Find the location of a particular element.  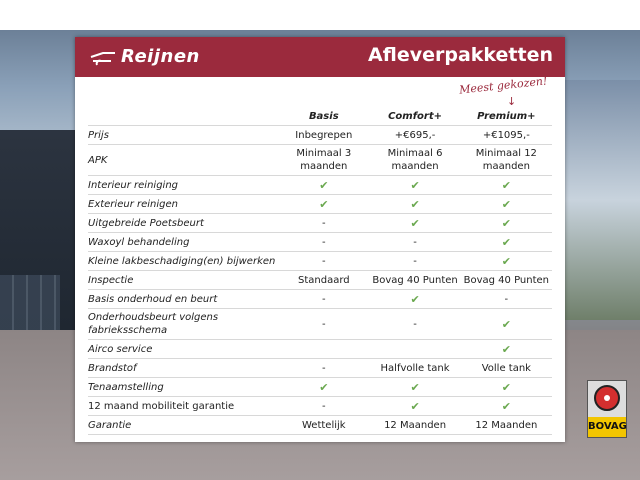

table-row: Interieur reiniging ✔ ✔ ✔ is located at coordinates (320, 185).